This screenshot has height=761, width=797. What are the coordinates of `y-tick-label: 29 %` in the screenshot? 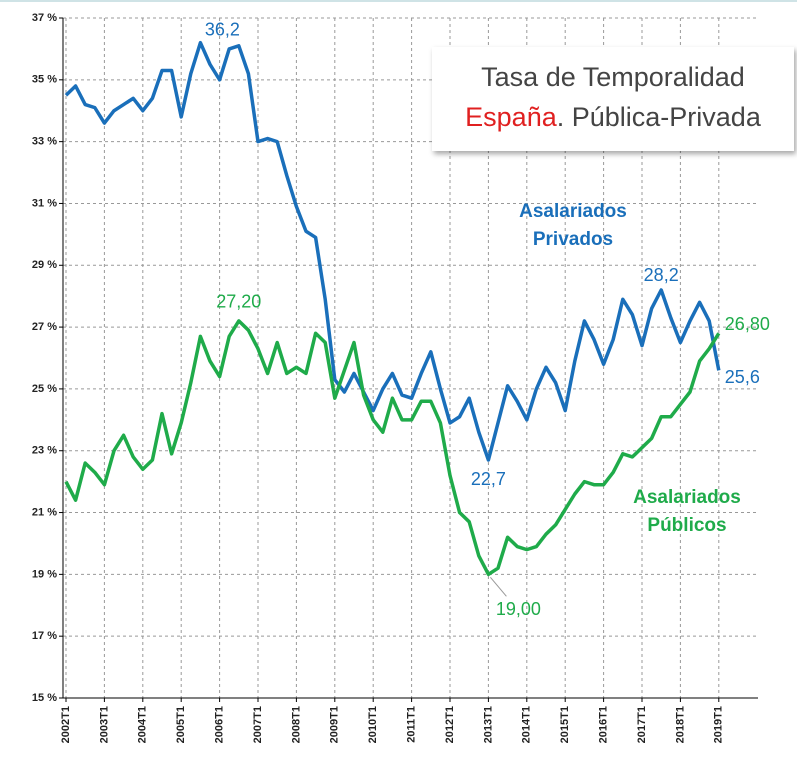 It's located at (44, 265).